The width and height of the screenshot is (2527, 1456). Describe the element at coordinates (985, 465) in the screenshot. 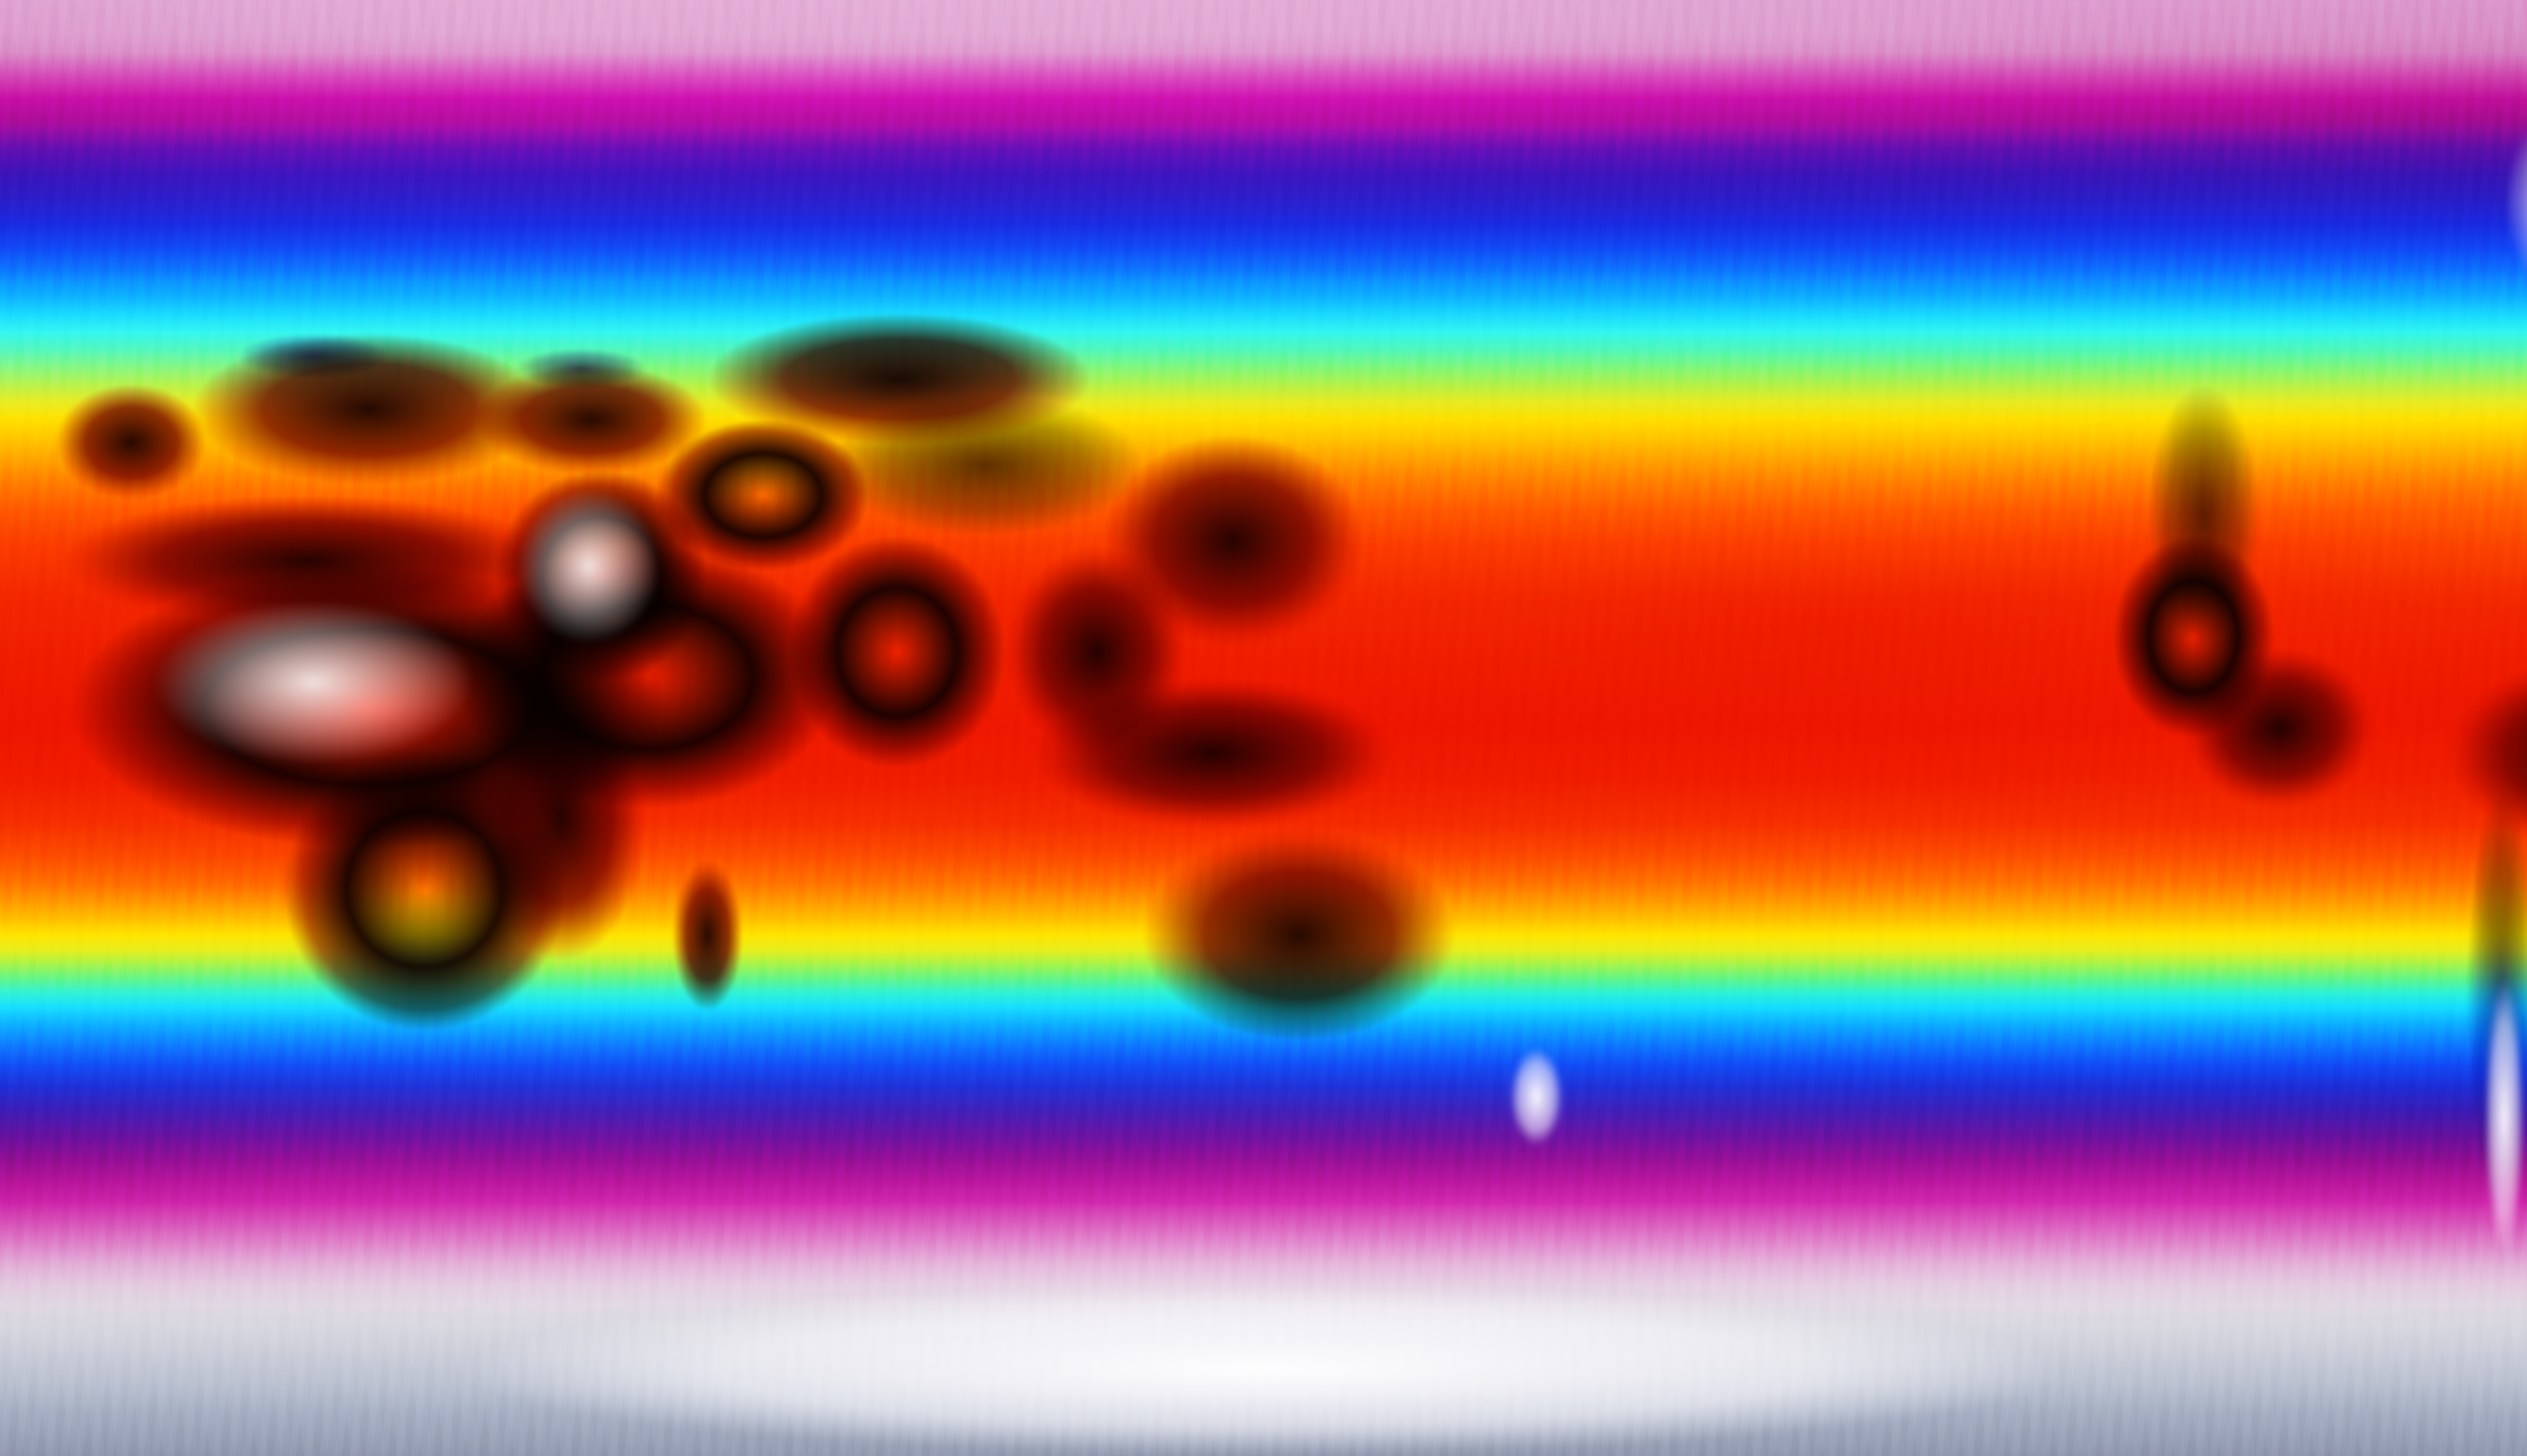

I see `land-tibetan-plateau` at that location.